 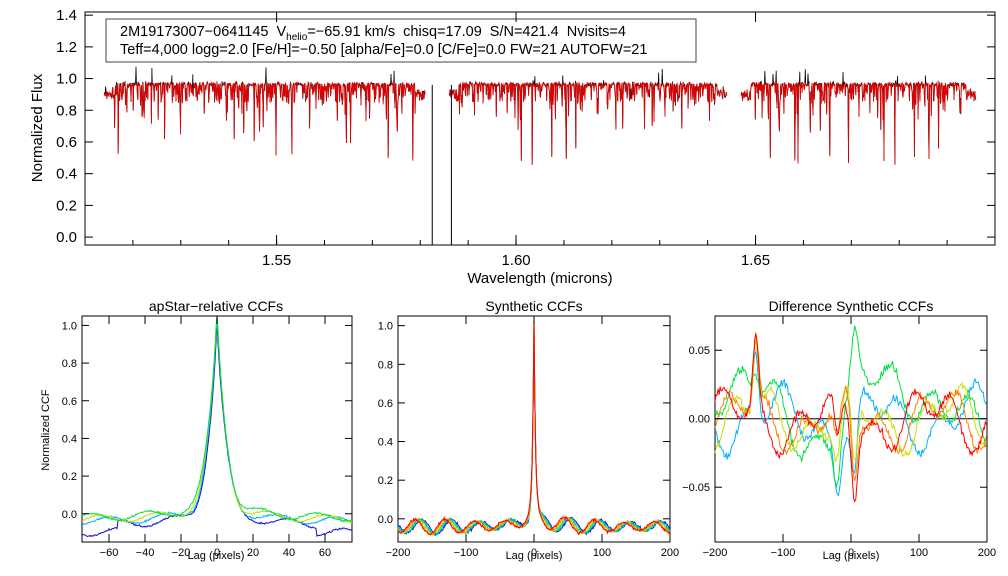 What do you see at coordinates (194, 32) in the screenshot?
I see `star-id: 2M19173007−0641145` at bounding box center [194, 32].